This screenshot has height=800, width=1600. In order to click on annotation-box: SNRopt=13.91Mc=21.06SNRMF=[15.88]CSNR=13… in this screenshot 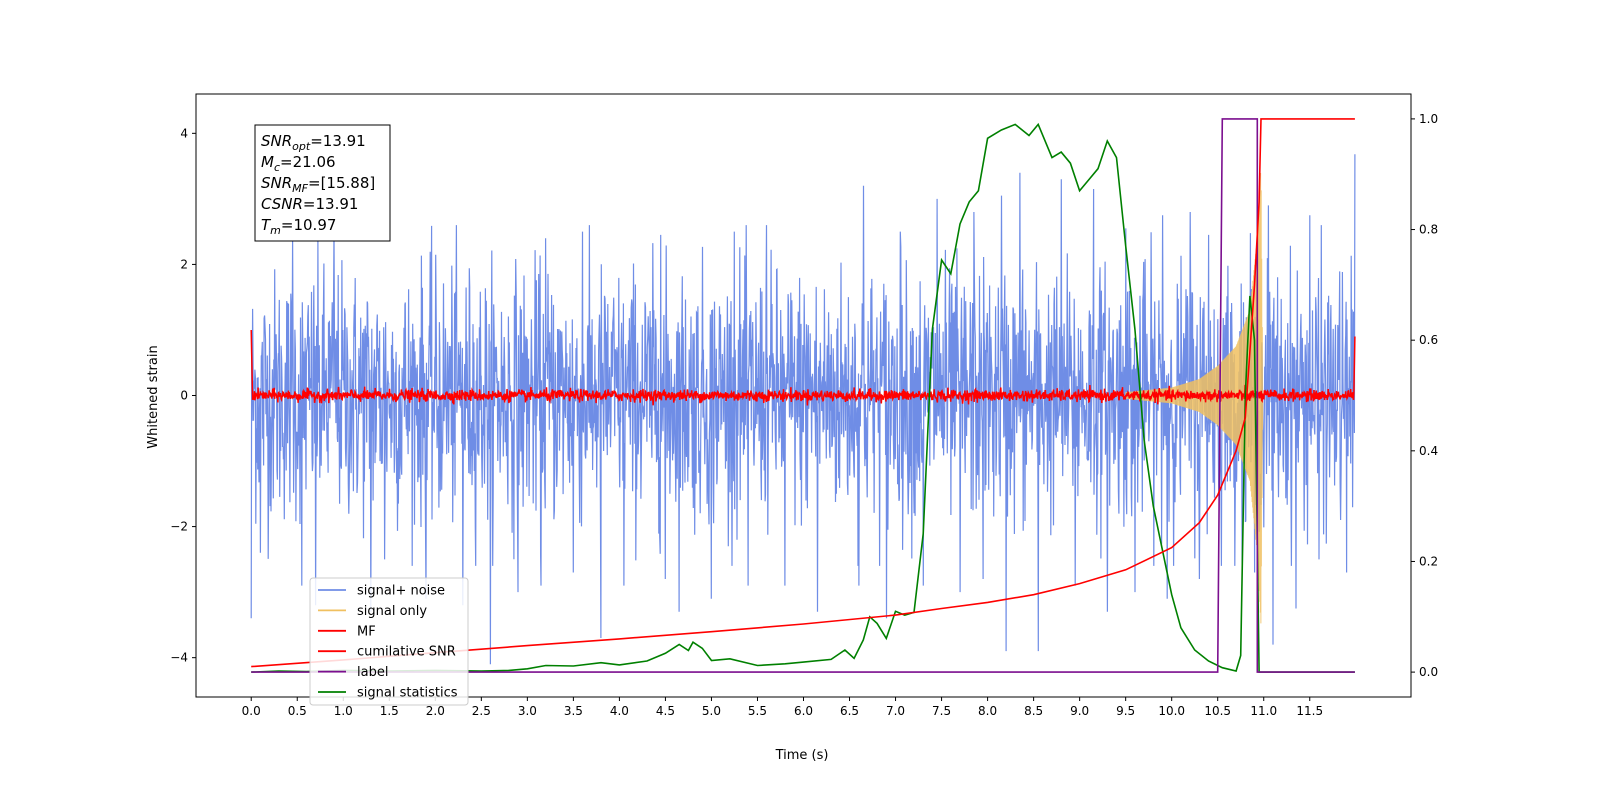, I will do `click(322, 183)`.